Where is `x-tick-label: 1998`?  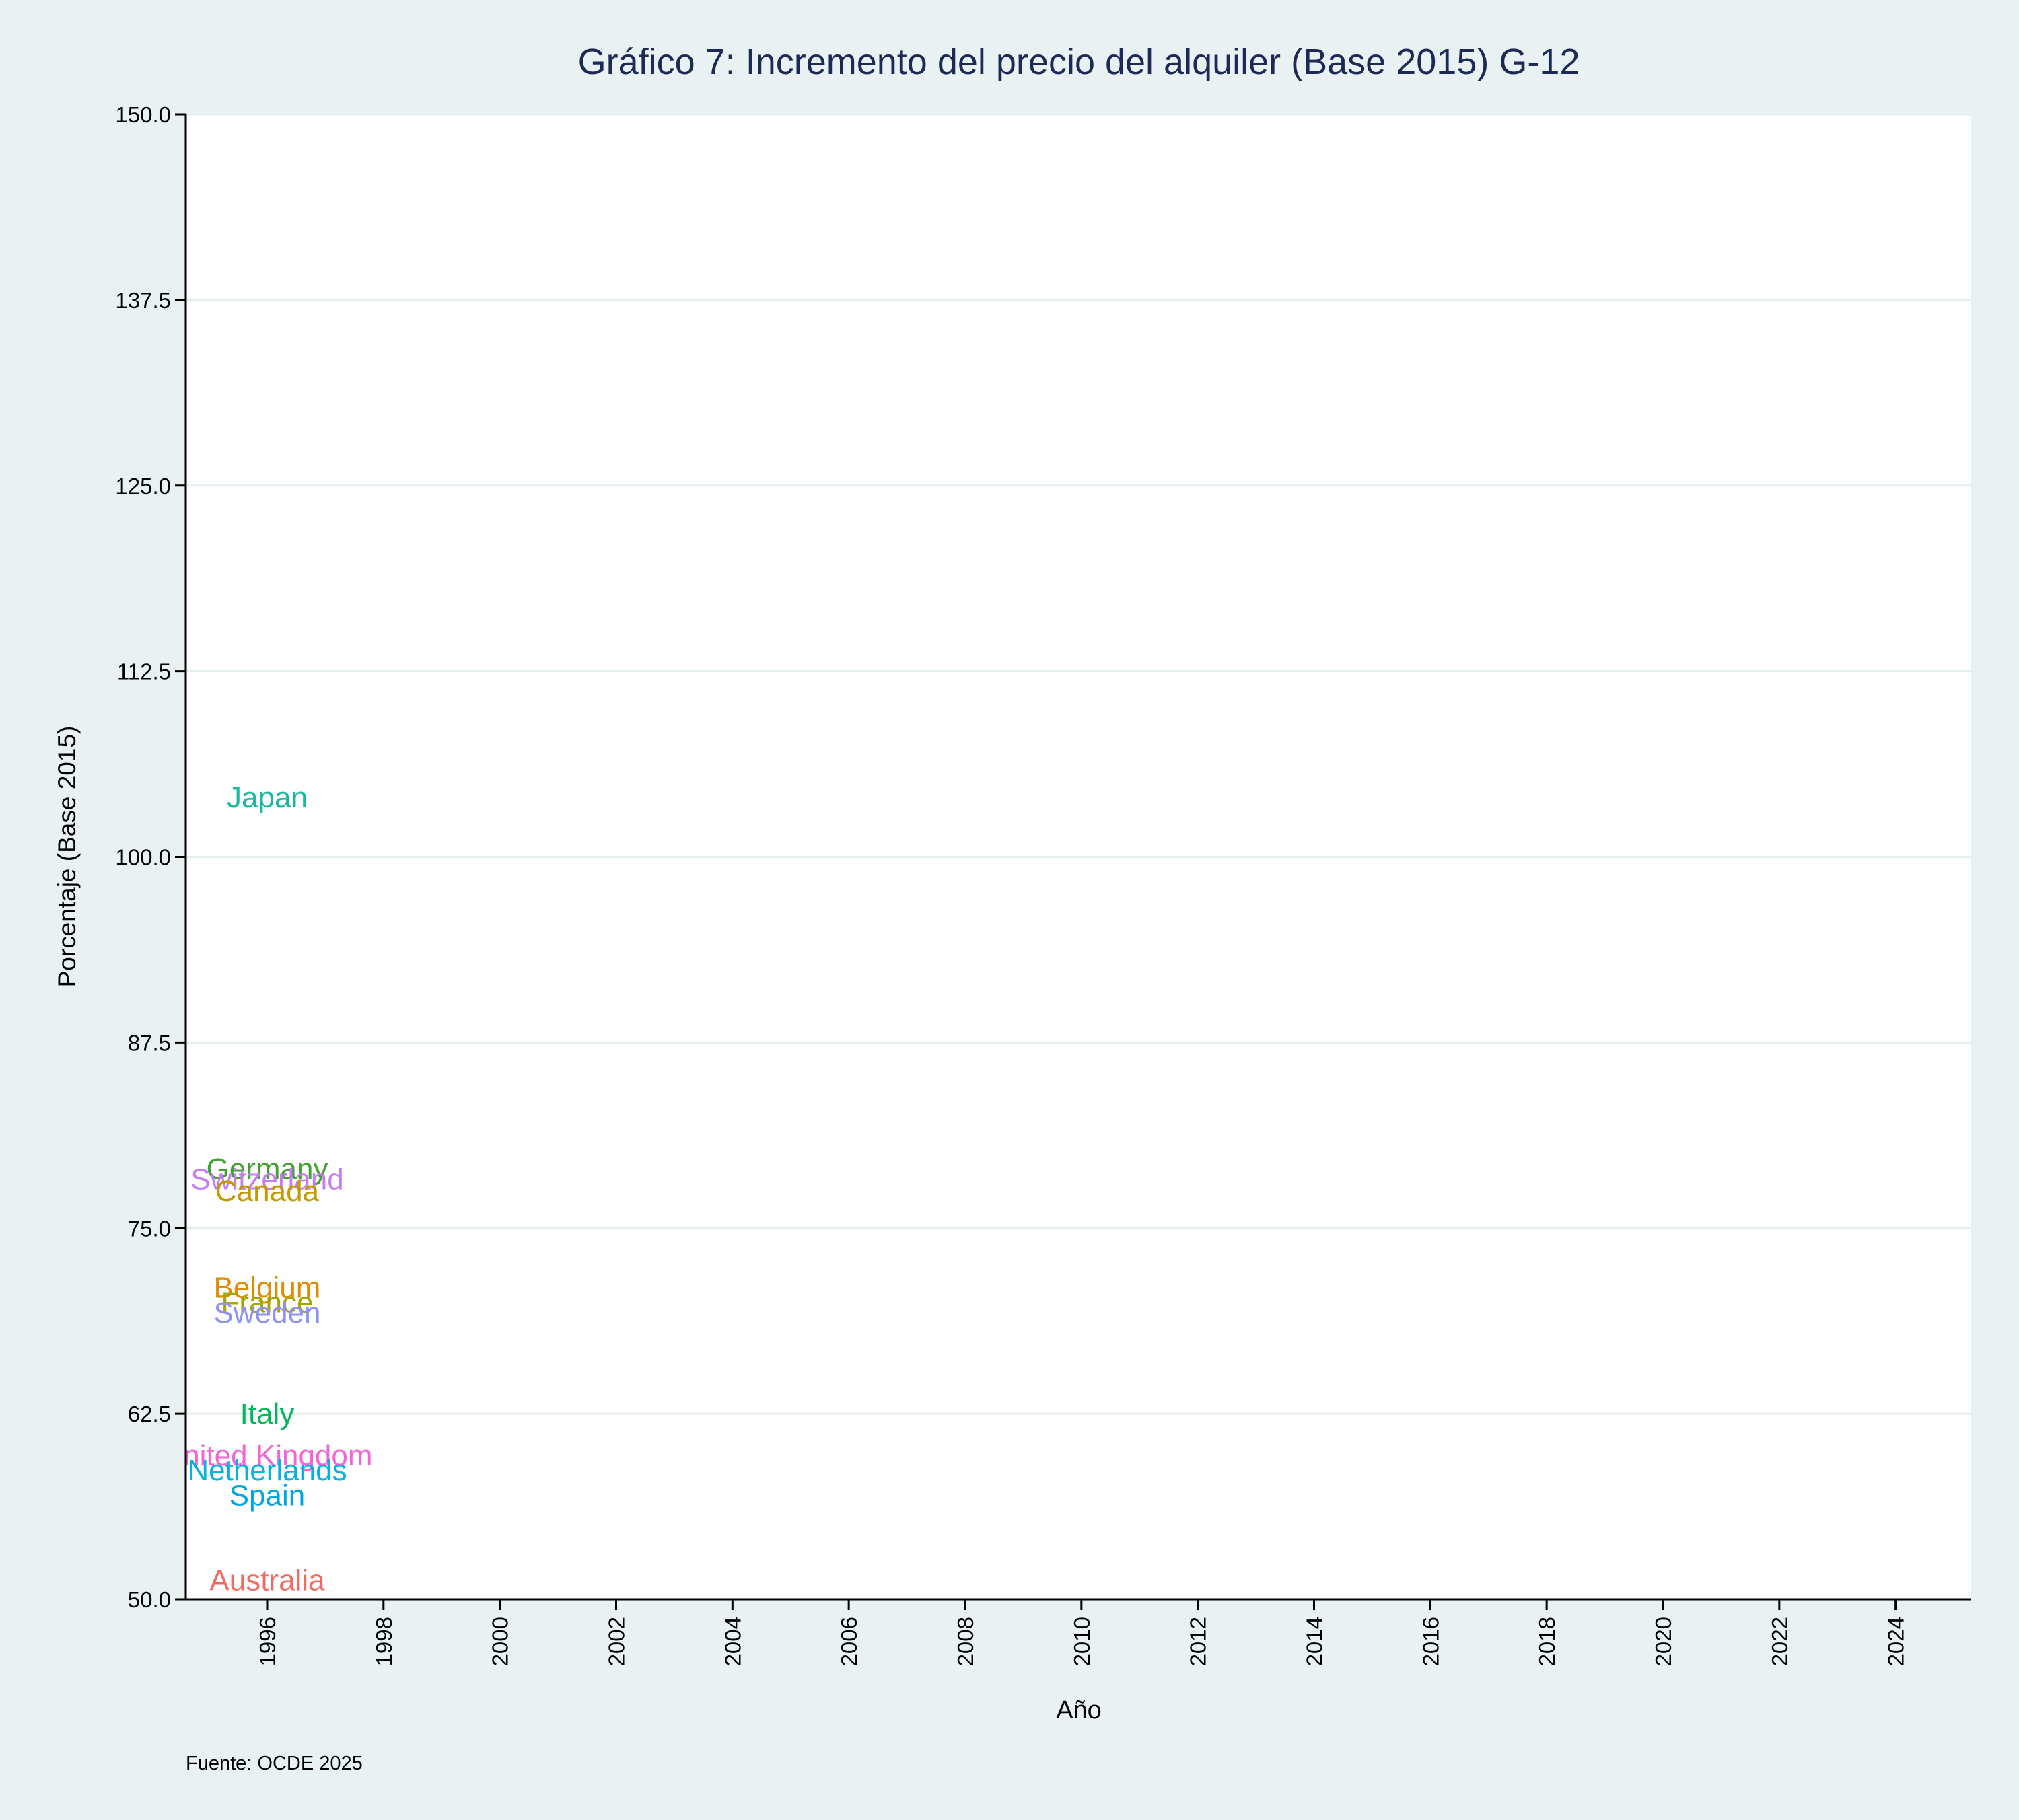 x-tick-label: 1998 is located at coordinates (384, 1641).